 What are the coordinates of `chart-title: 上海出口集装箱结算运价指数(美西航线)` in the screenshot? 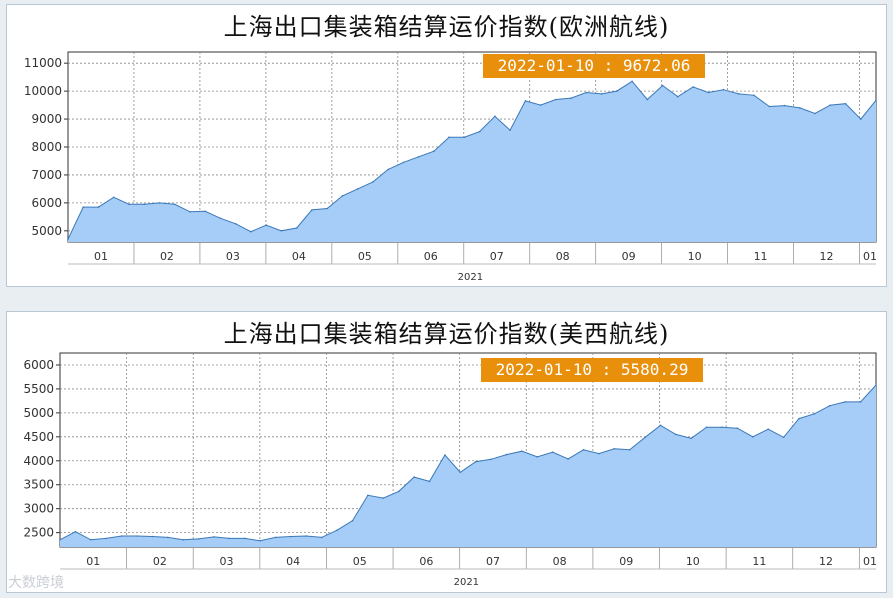 It's located at (446, 334).